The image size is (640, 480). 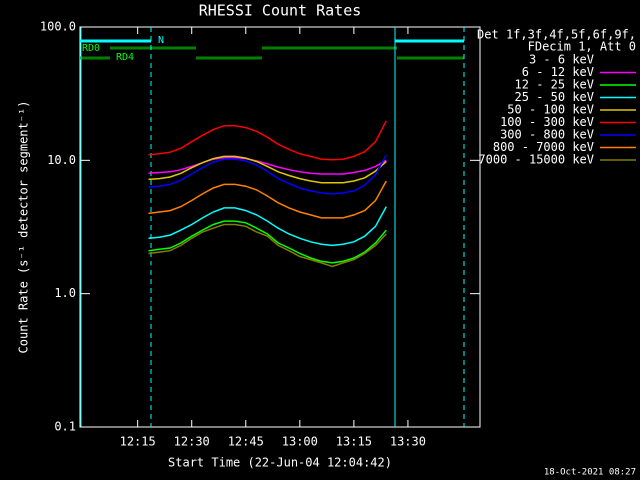 What do you see at coordinates (192, 442) in the screenshot?
I see `x-tick-label: 12:30` at bounding box center [192, 442].